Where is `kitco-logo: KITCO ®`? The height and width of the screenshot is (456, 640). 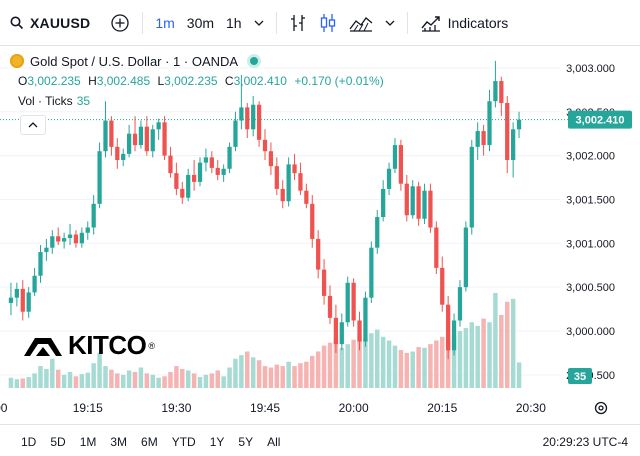 kitco-logo: KITCO ® is located at coordinates (88, 345).